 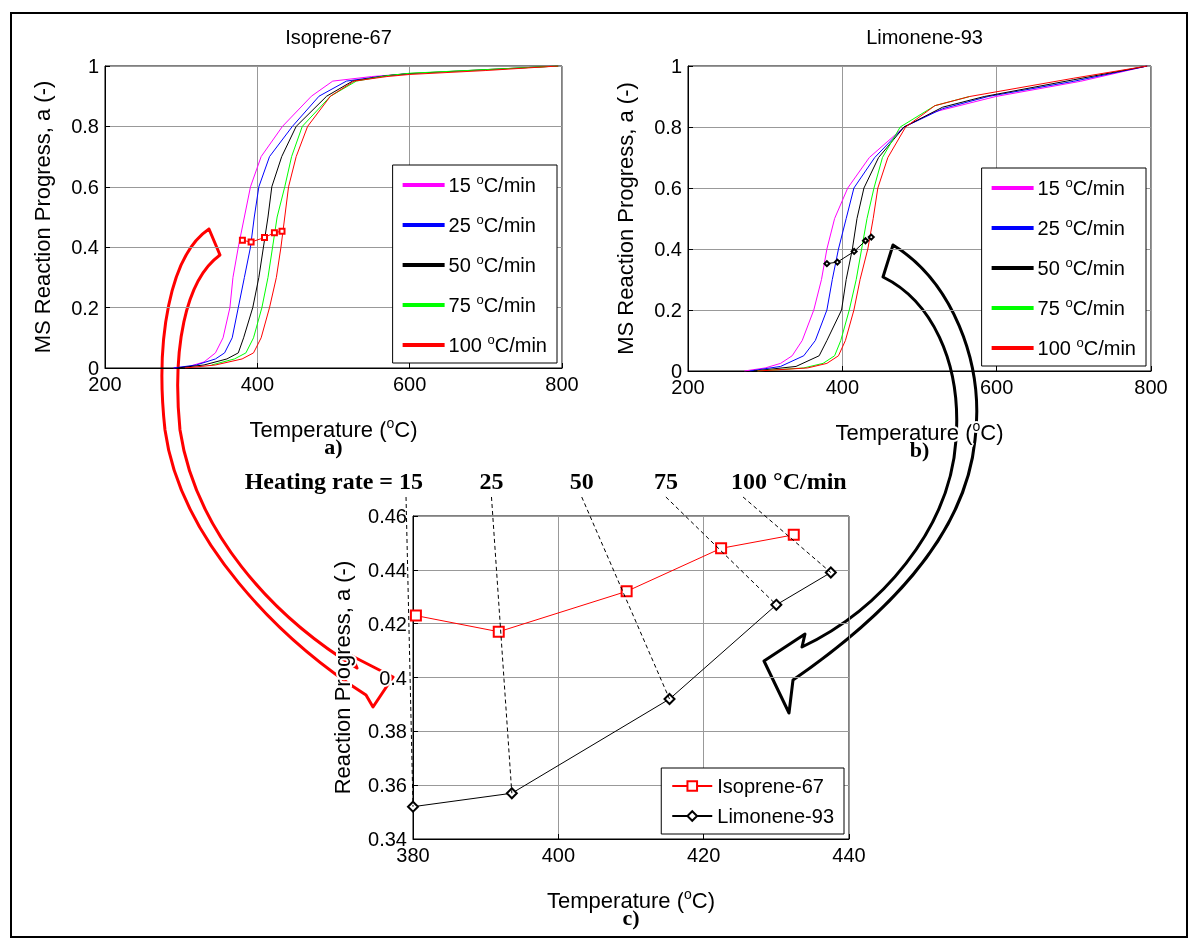 What do you see at coordinates (703, 855) in the screenshot?
I see `x-tick-label: 420` at bounding box center [703, 855].